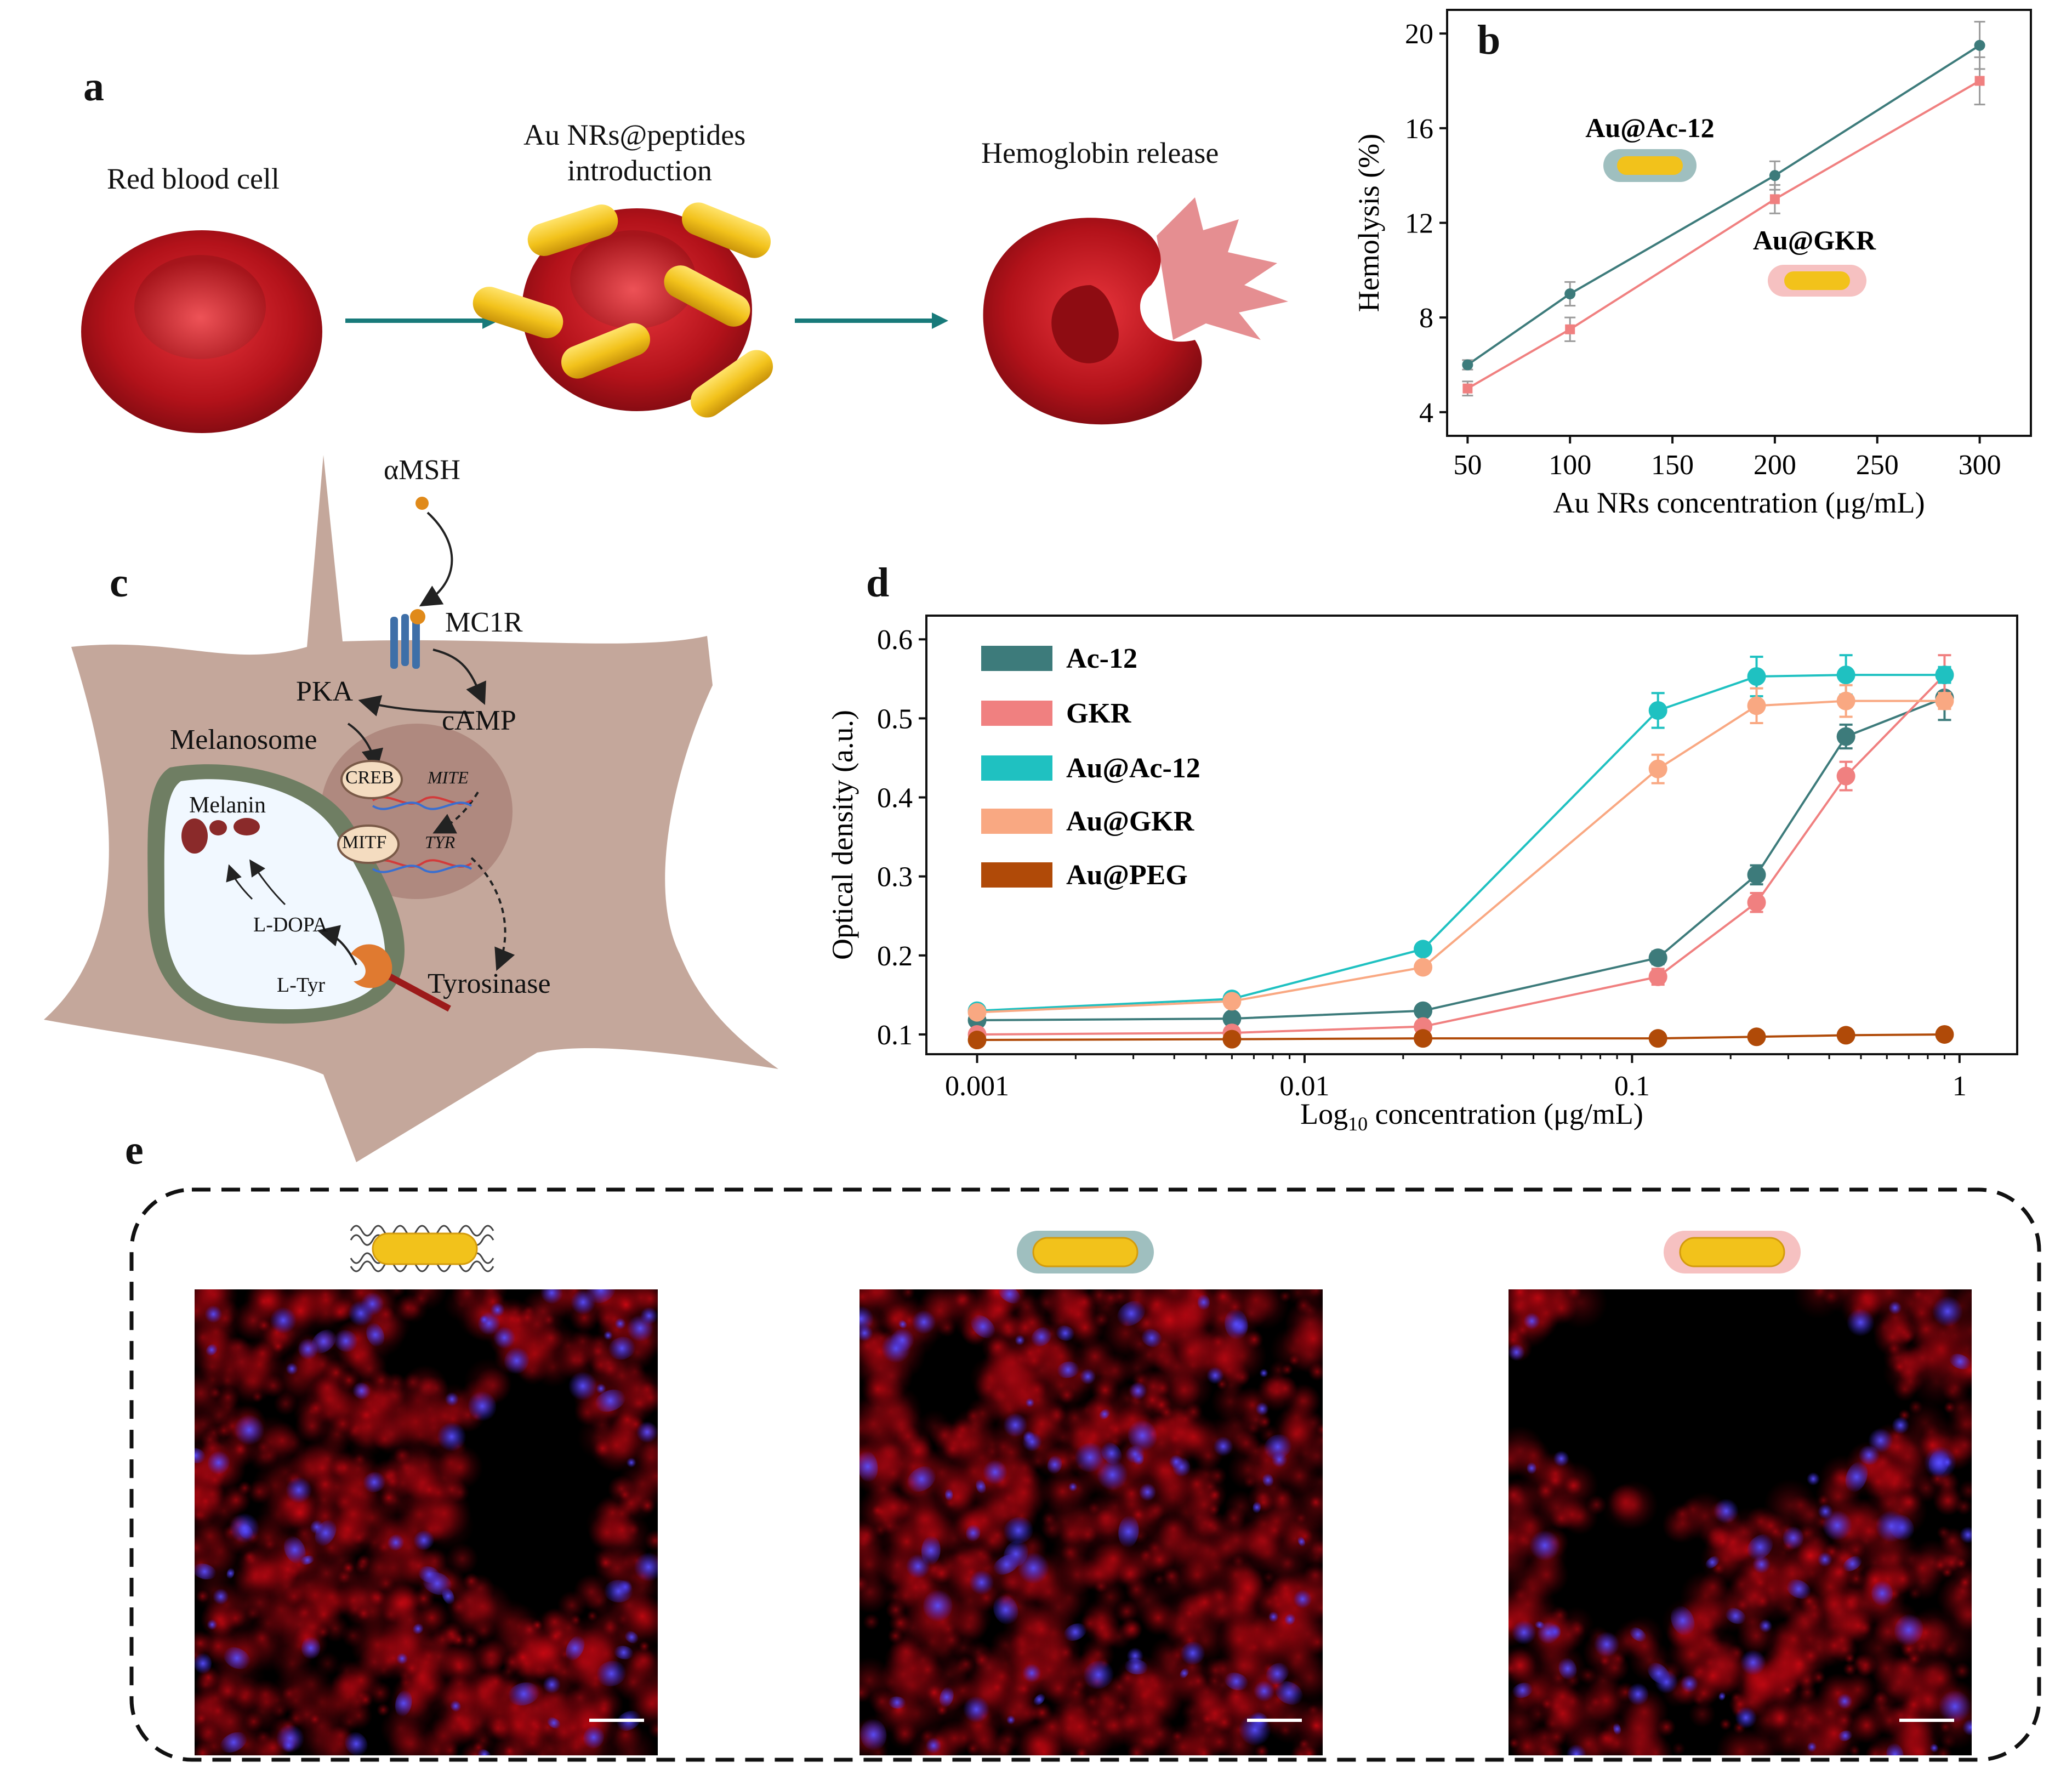 Image resolution: width=2072 pixels, height=1774 pixels. What do you see at coordinates (1734, 223) in the screenshot?
I see `nanorod-legend-art` at bounding box center [1734, 223].